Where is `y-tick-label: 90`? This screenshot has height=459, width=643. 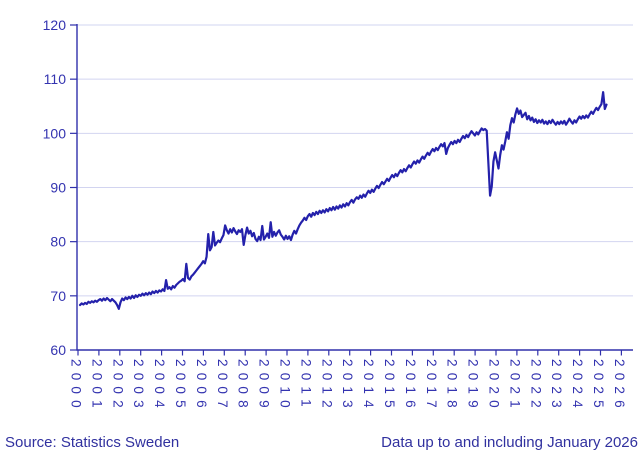
y-tick-label: 90 is located at coordinates (58, 188).